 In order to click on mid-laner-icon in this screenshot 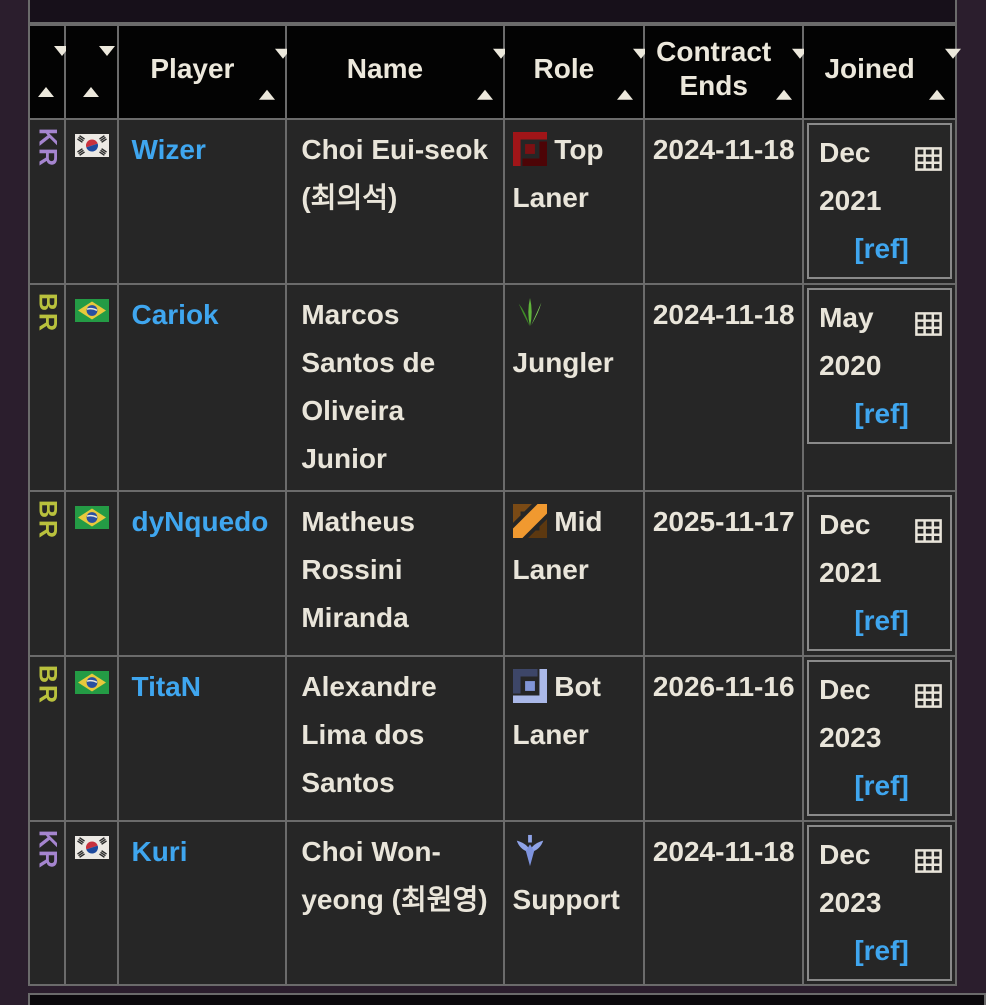, I will do `click(529, 521)`.